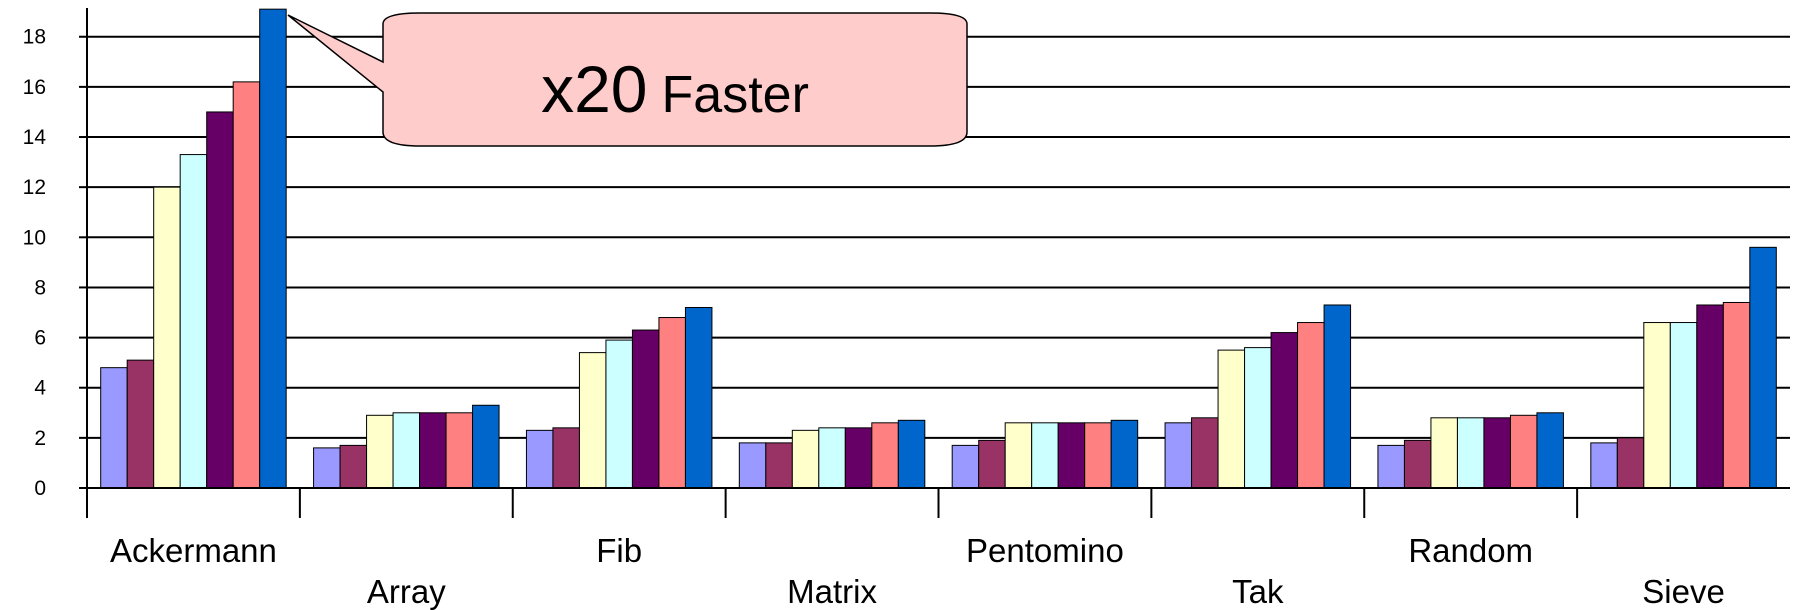  I want to click on callout-word: Faster, so click(735, 95).